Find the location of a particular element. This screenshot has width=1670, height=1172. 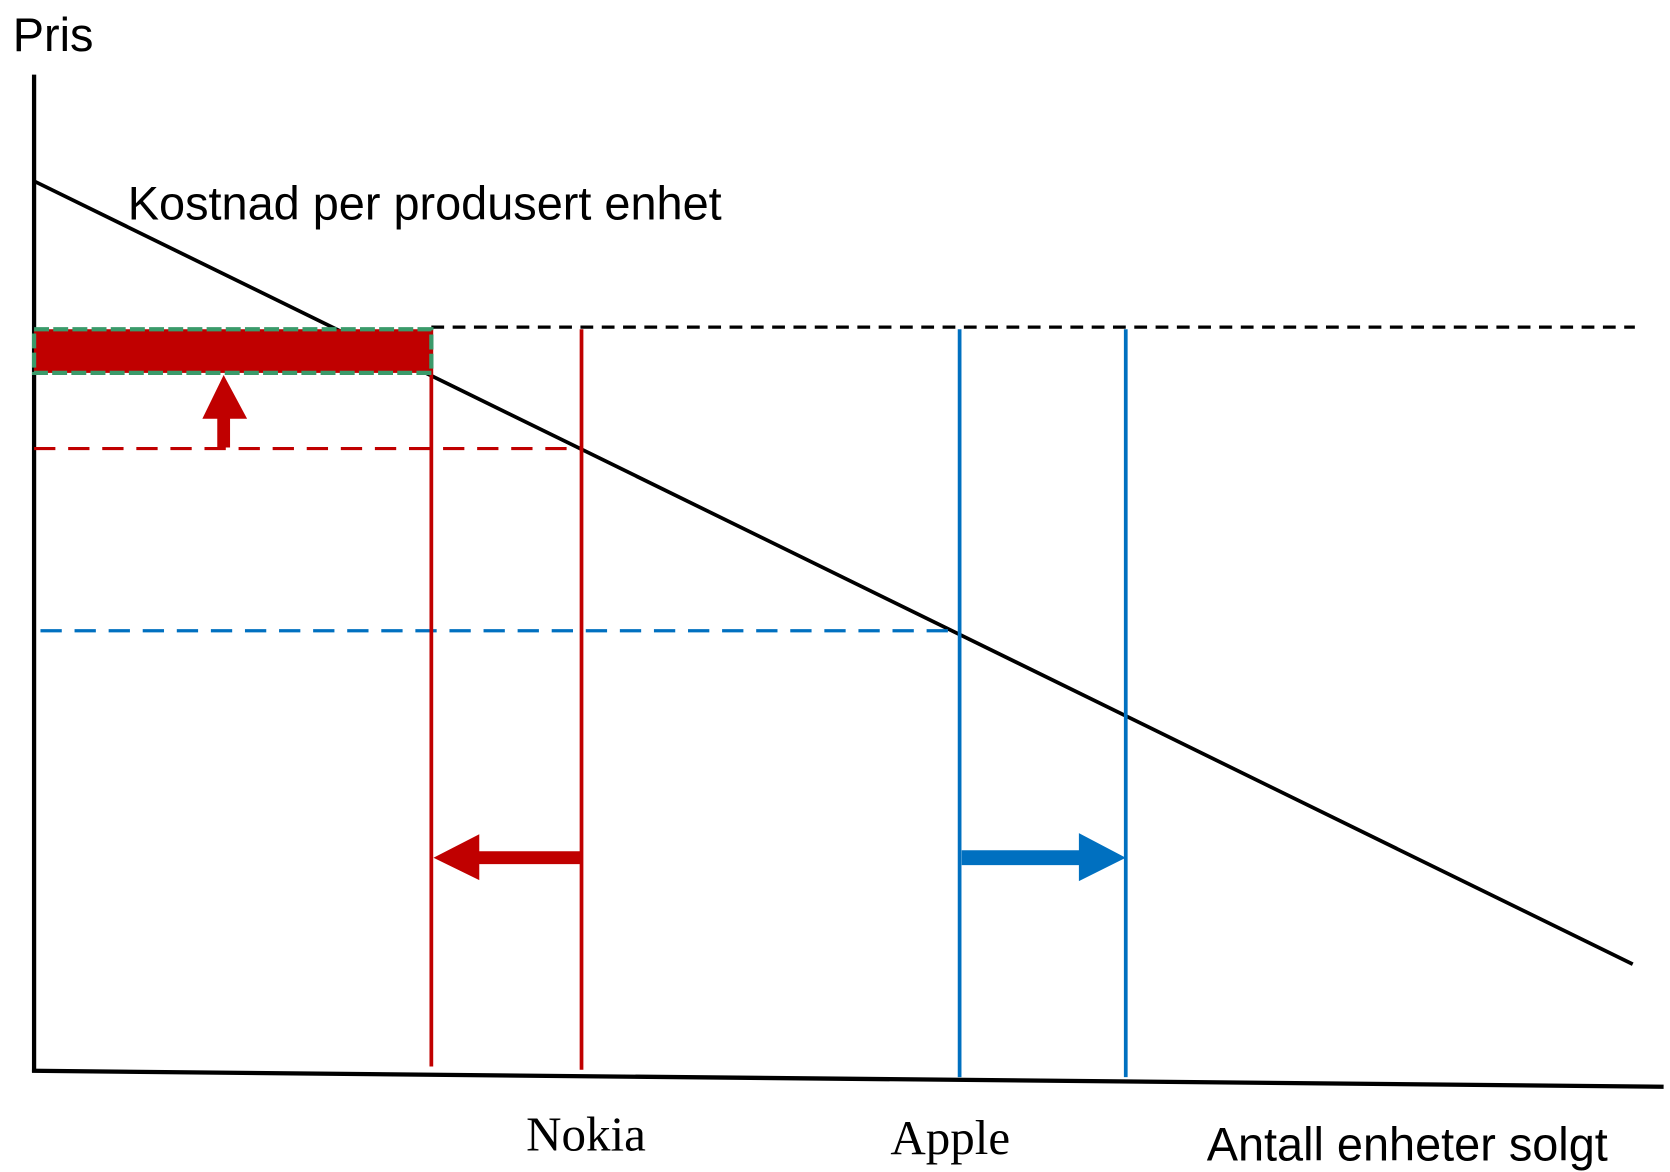

curve-label: Kostnad per produsert enhet is located at coordinates (425, 203).